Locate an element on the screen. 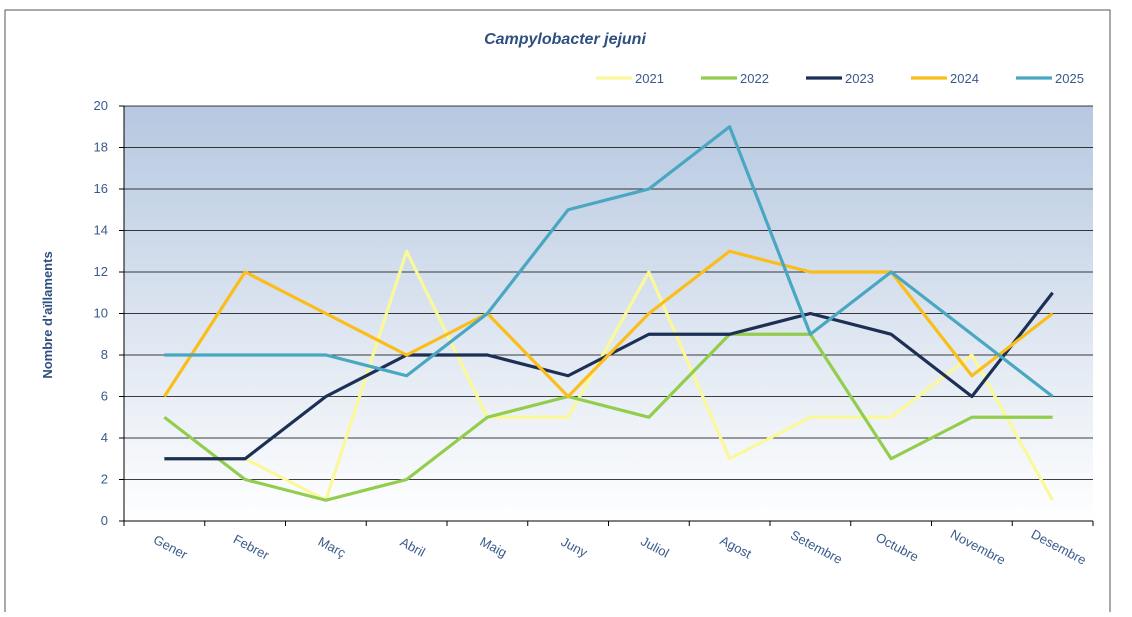 This screenshot has width=1132, height=617. y-tick-label: 8 is located at coordinates (104, 354).